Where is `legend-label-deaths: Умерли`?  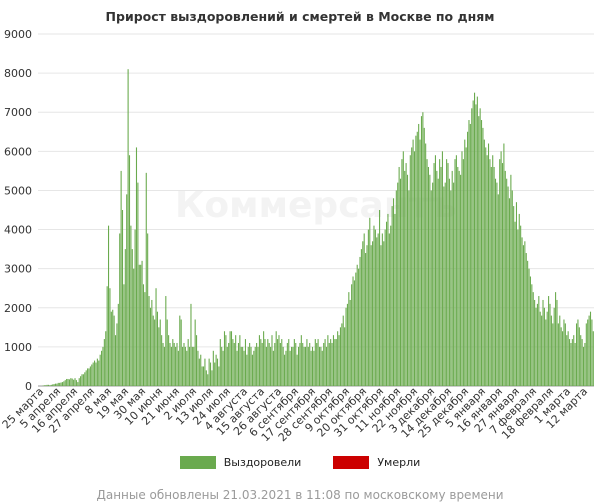 legend-label-deaths: Умерли is located at coordinates (399, 462).